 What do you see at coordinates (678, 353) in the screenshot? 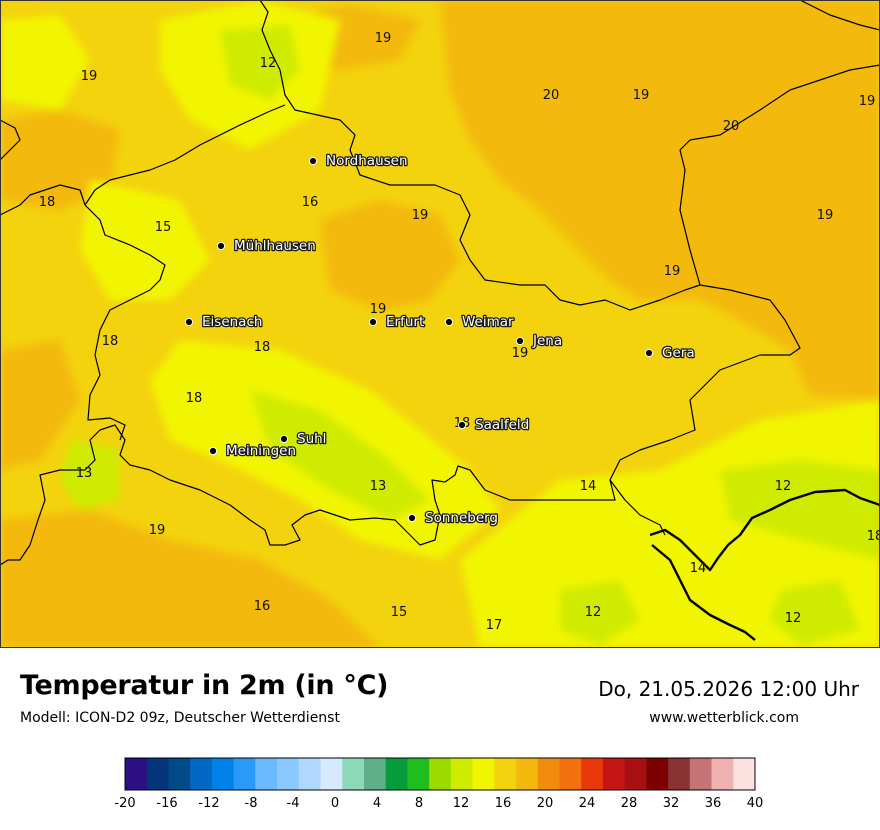
I see `city-label: Gera` at bounding box center [678, 353].